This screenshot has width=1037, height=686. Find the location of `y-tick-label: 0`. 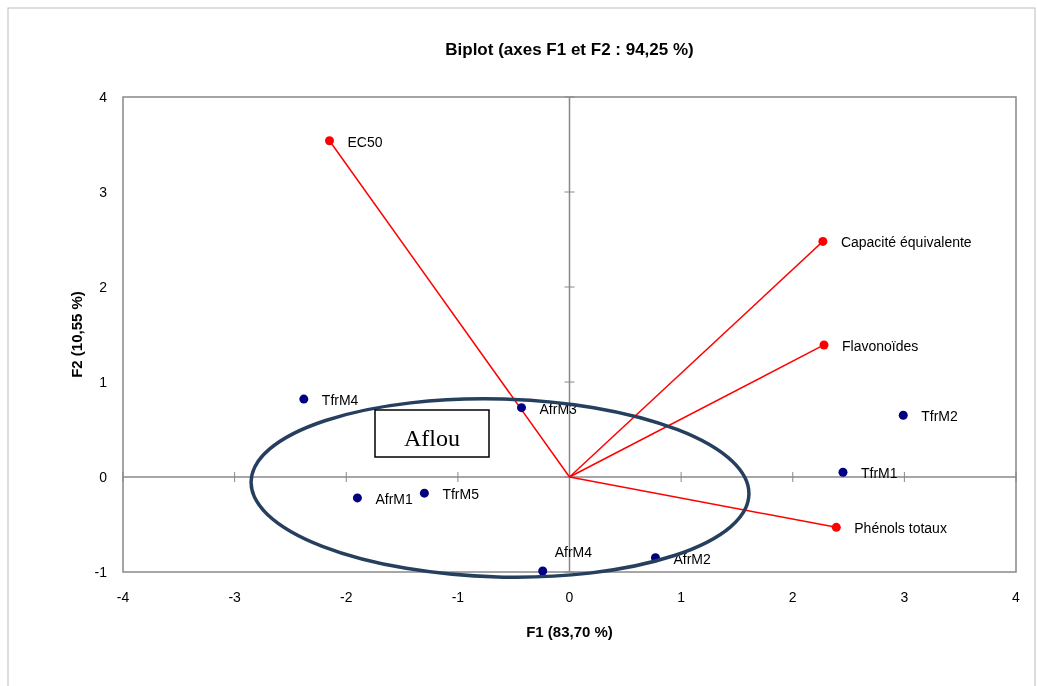

y-tick-label: 0 is located at coordinates (103, 477).